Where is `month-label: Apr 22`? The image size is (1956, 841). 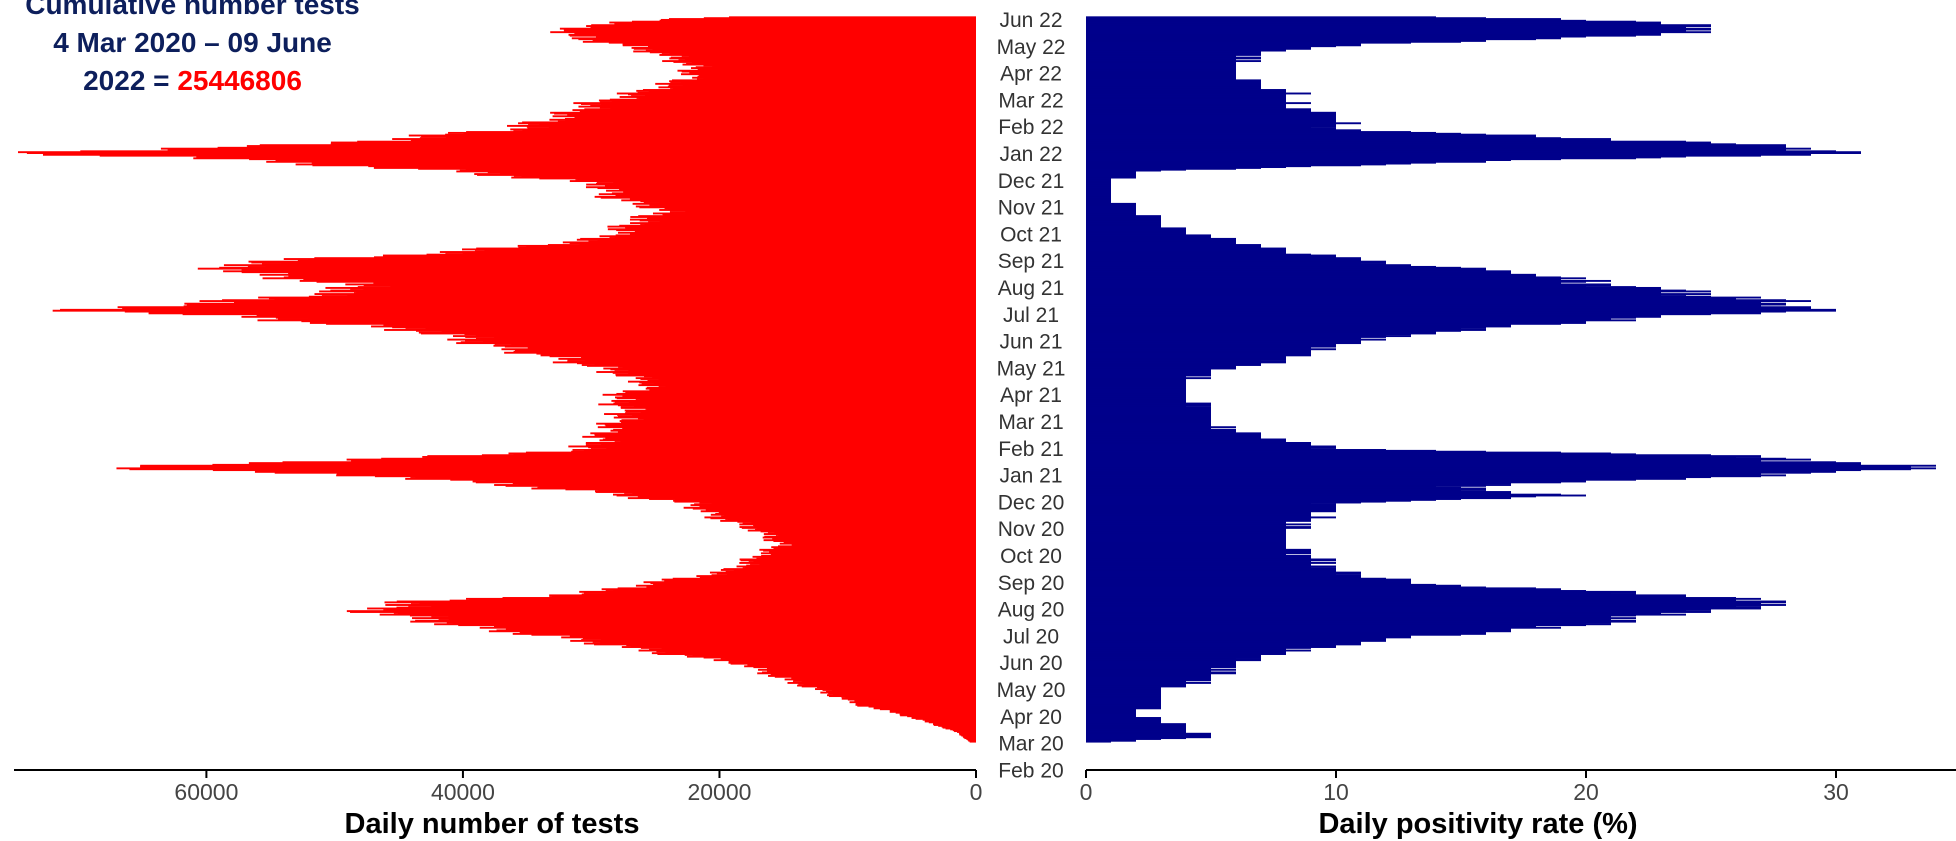 month-label: Apr 22 is located at coordinates (1031, 74).